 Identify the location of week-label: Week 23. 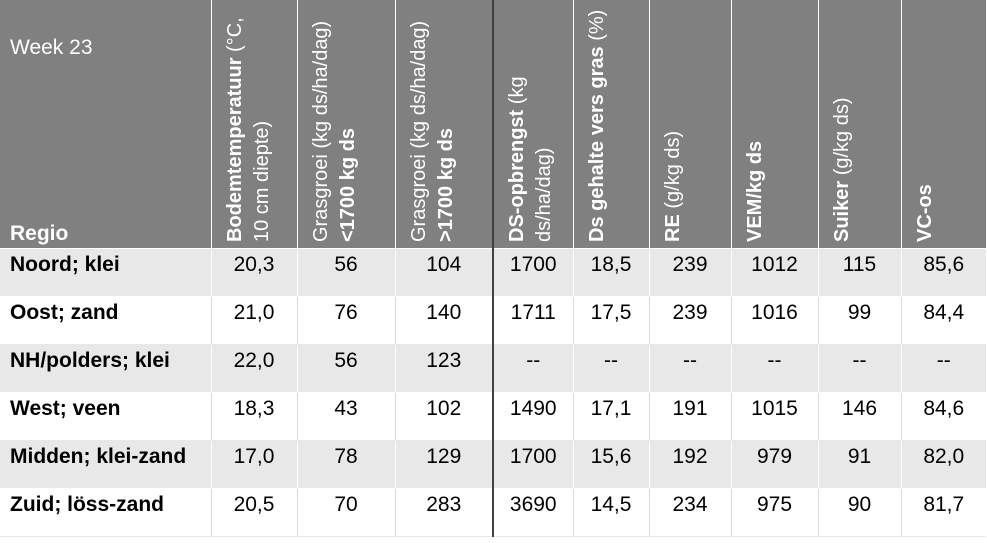
(51, 47).